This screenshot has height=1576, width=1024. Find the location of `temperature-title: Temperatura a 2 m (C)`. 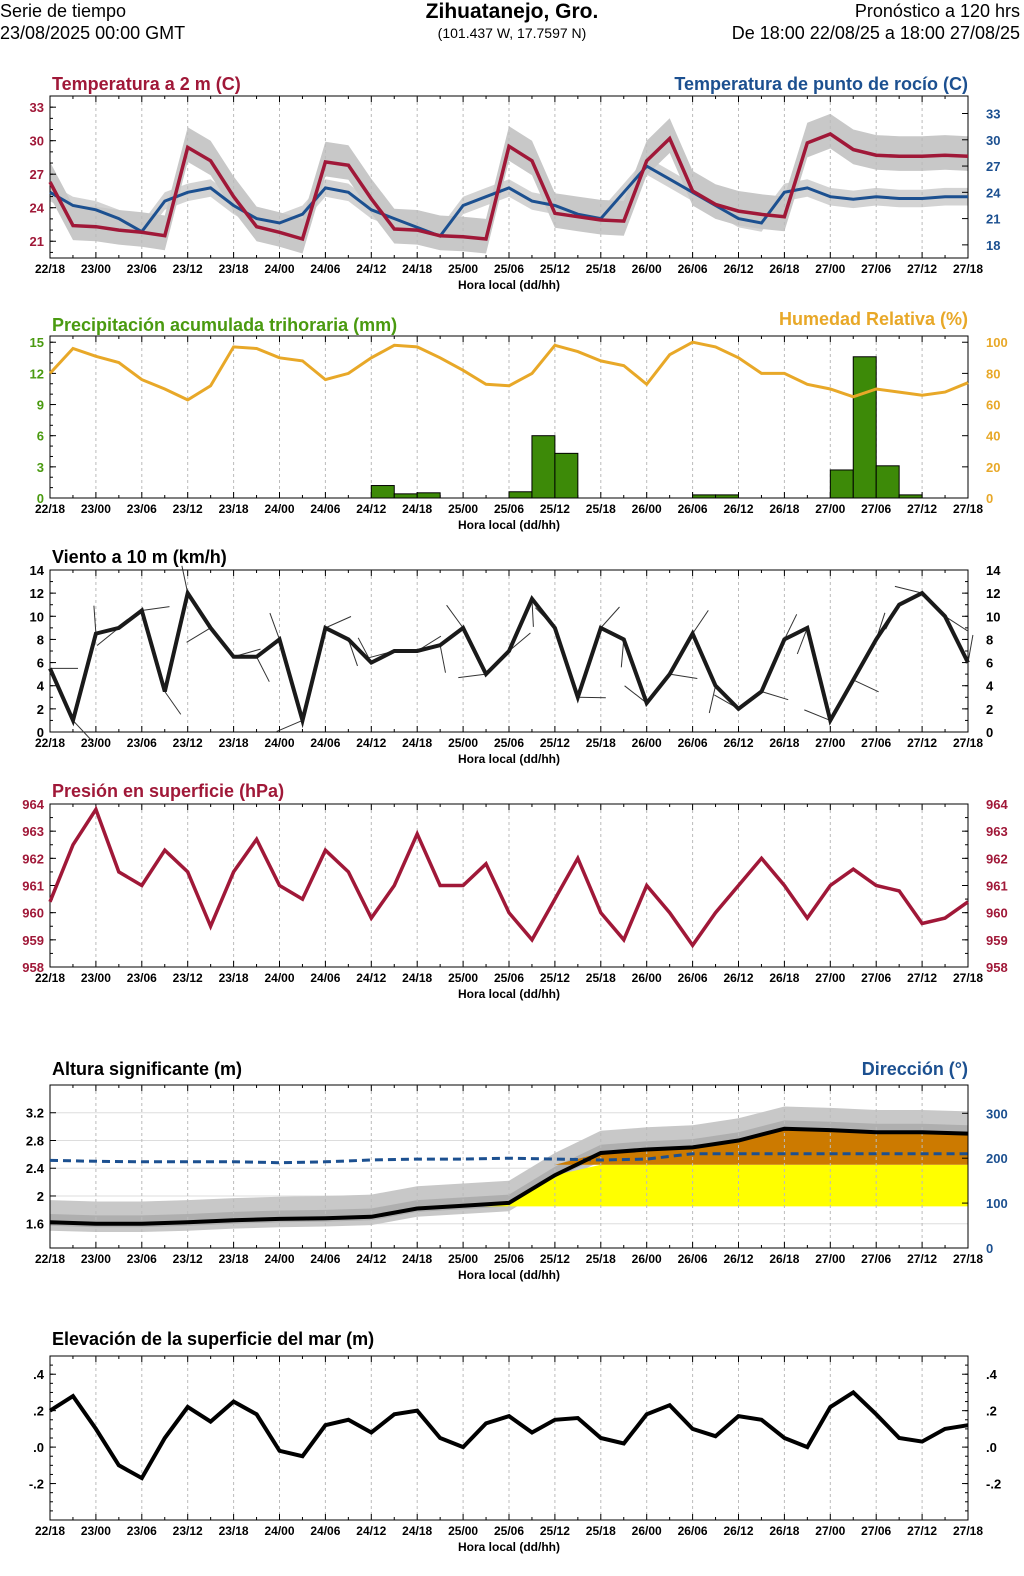

temperature-title: Temperatura a 2 m (C) is located at coordinates (146, 84).